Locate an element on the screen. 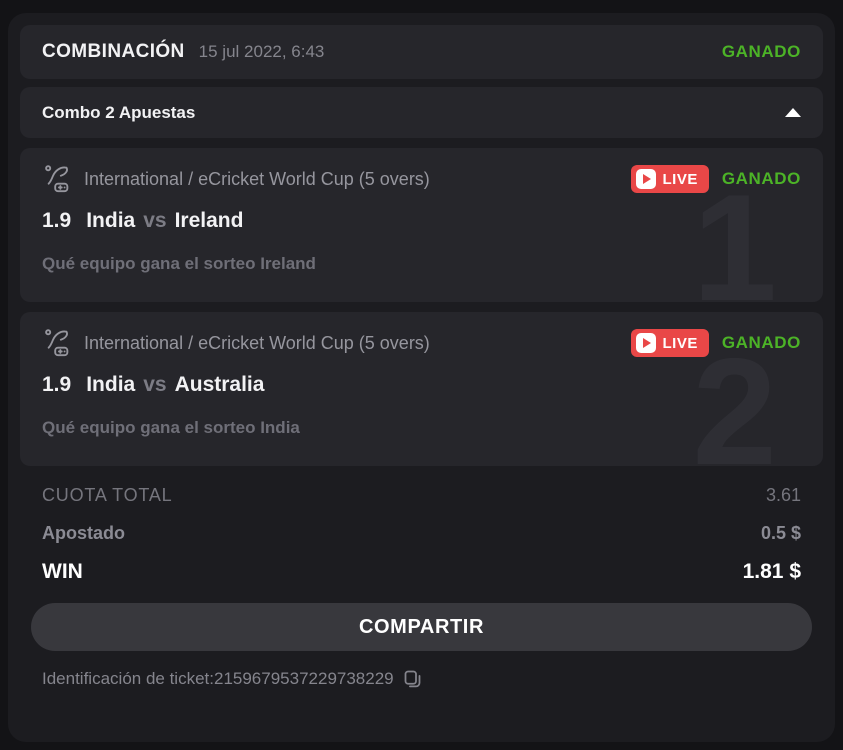 The width and height of the screenshot is (843, 750). win-label: WIN is located at coordinates (62, 571).